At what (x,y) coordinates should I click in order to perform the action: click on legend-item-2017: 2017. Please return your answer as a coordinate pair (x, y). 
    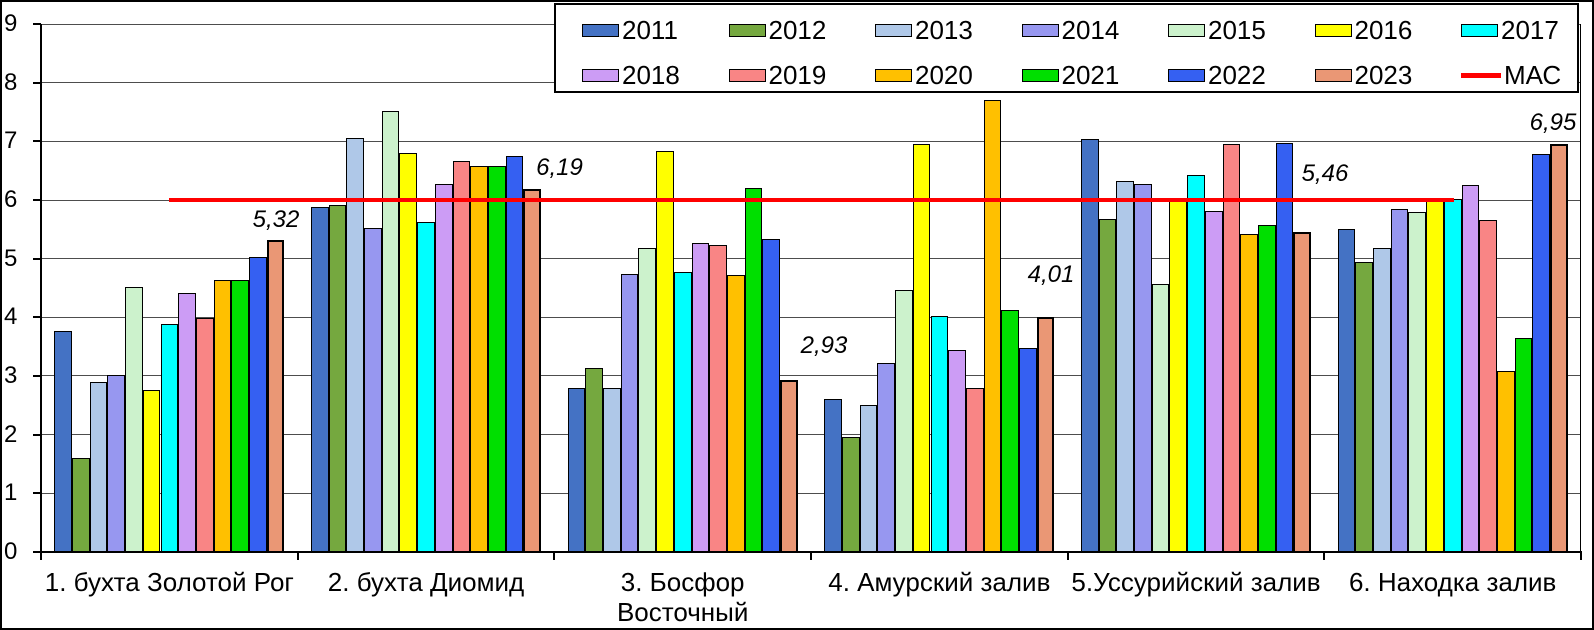
    Looking at the image, I should click on (1510, 30).